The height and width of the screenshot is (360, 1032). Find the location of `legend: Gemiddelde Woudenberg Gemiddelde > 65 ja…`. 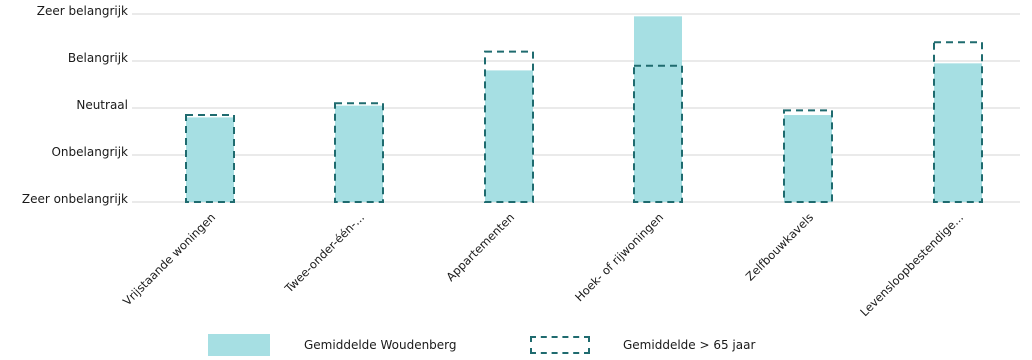

legend: Gemiddelde Woudenberg Gemiddelde > 65 ja… is located at coordinates (516, 347).